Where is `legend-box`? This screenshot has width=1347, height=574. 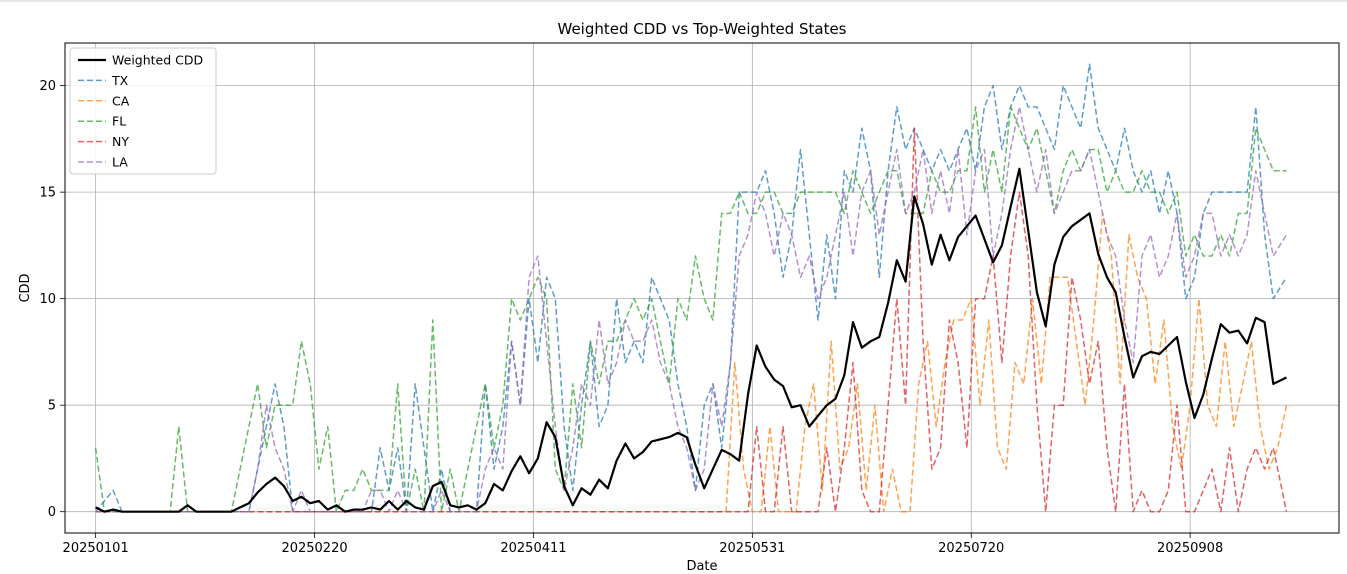
legend-box is located at coordinates (143, 111).